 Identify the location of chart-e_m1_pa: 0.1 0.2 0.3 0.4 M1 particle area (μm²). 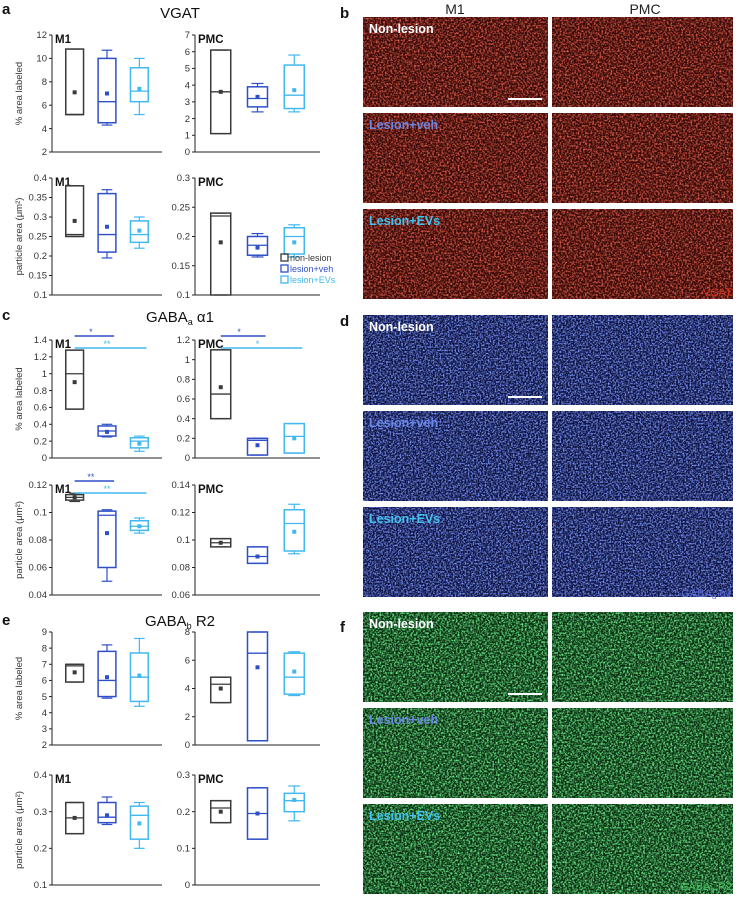
(88, 830).